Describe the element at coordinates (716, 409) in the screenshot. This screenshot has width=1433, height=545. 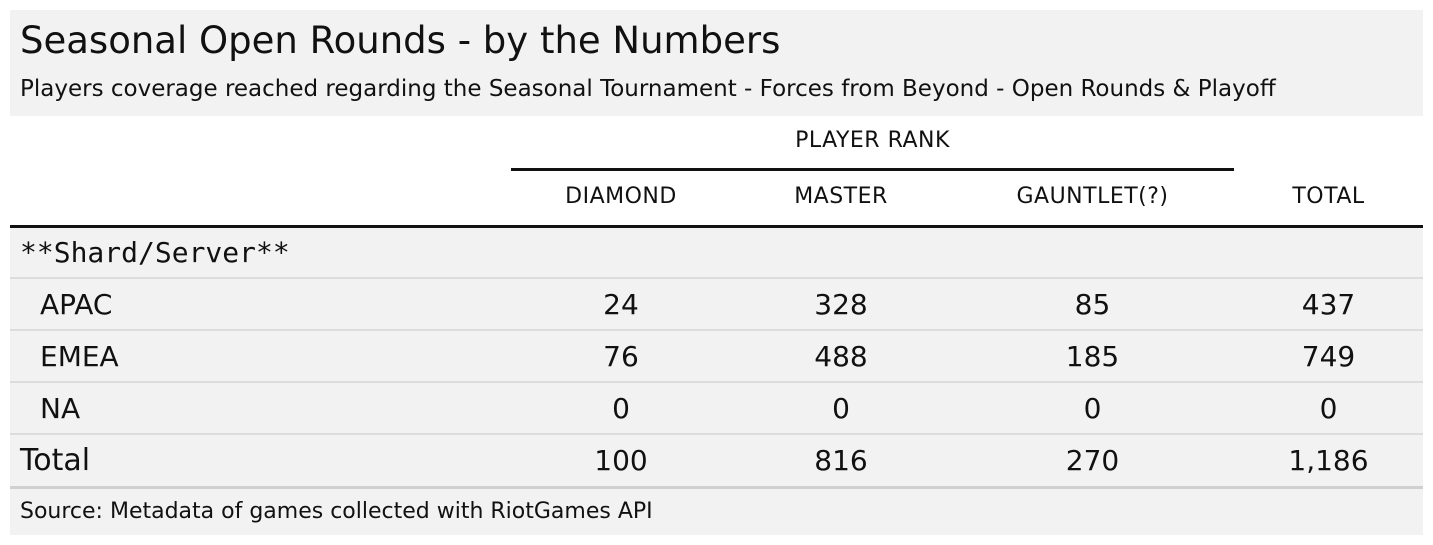
I see `table-row-na: NA 0 0 0 0` at that location.